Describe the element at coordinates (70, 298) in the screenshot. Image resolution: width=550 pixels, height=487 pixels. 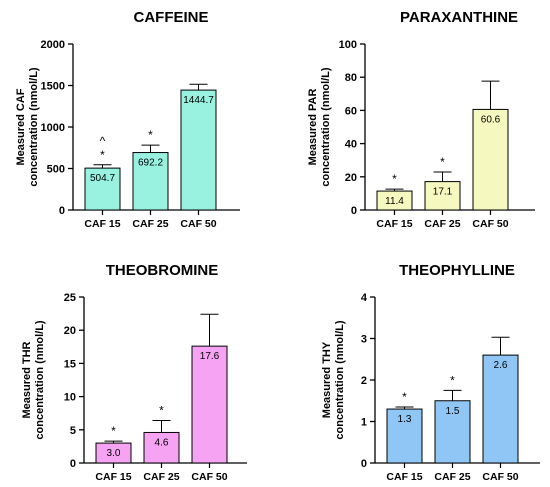
I see `theobromine-ytick-label: 25` at that location.